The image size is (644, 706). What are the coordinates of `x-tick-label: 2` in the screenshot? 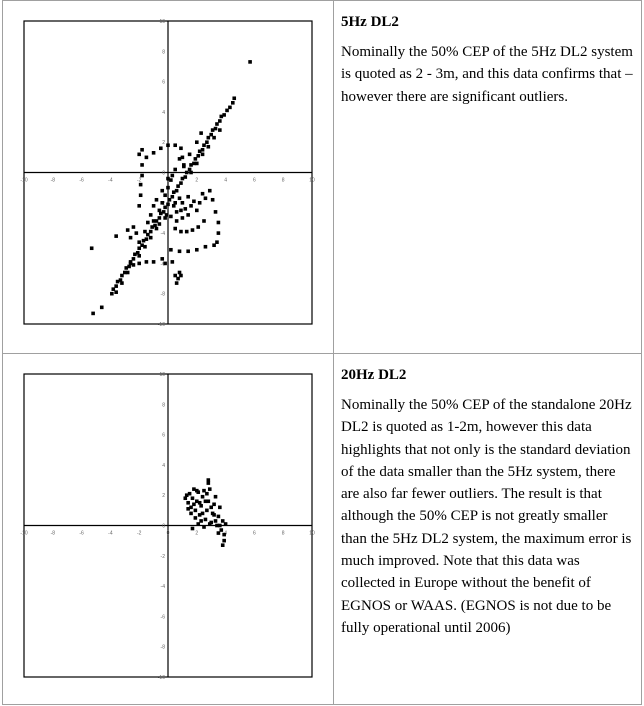 It's located at (196, 534).